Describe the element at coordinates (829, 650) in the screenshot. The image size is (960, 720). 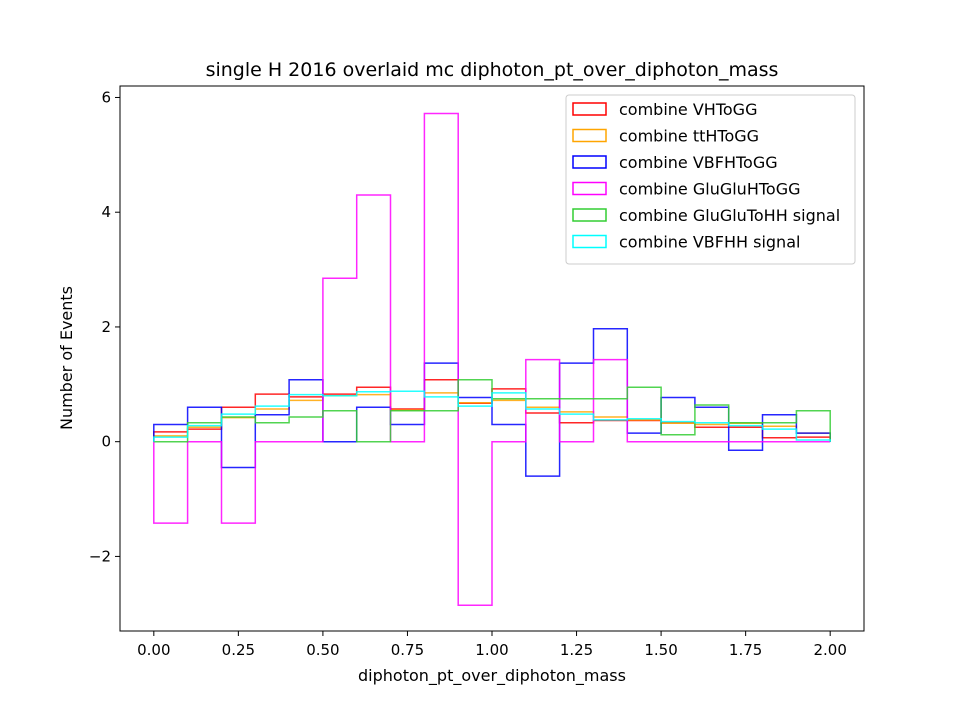
I see `x-tick-label: 2.00` at that location.